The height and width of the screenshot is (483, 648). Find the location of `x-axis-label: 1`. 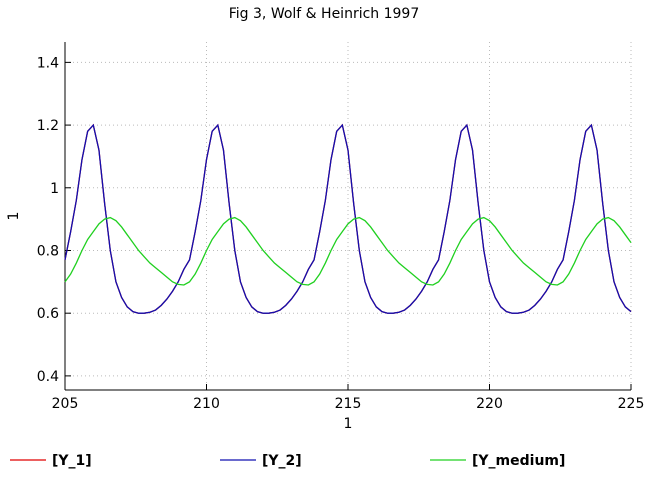

x-axis-label: 1 is located at coordinates (348, 424).